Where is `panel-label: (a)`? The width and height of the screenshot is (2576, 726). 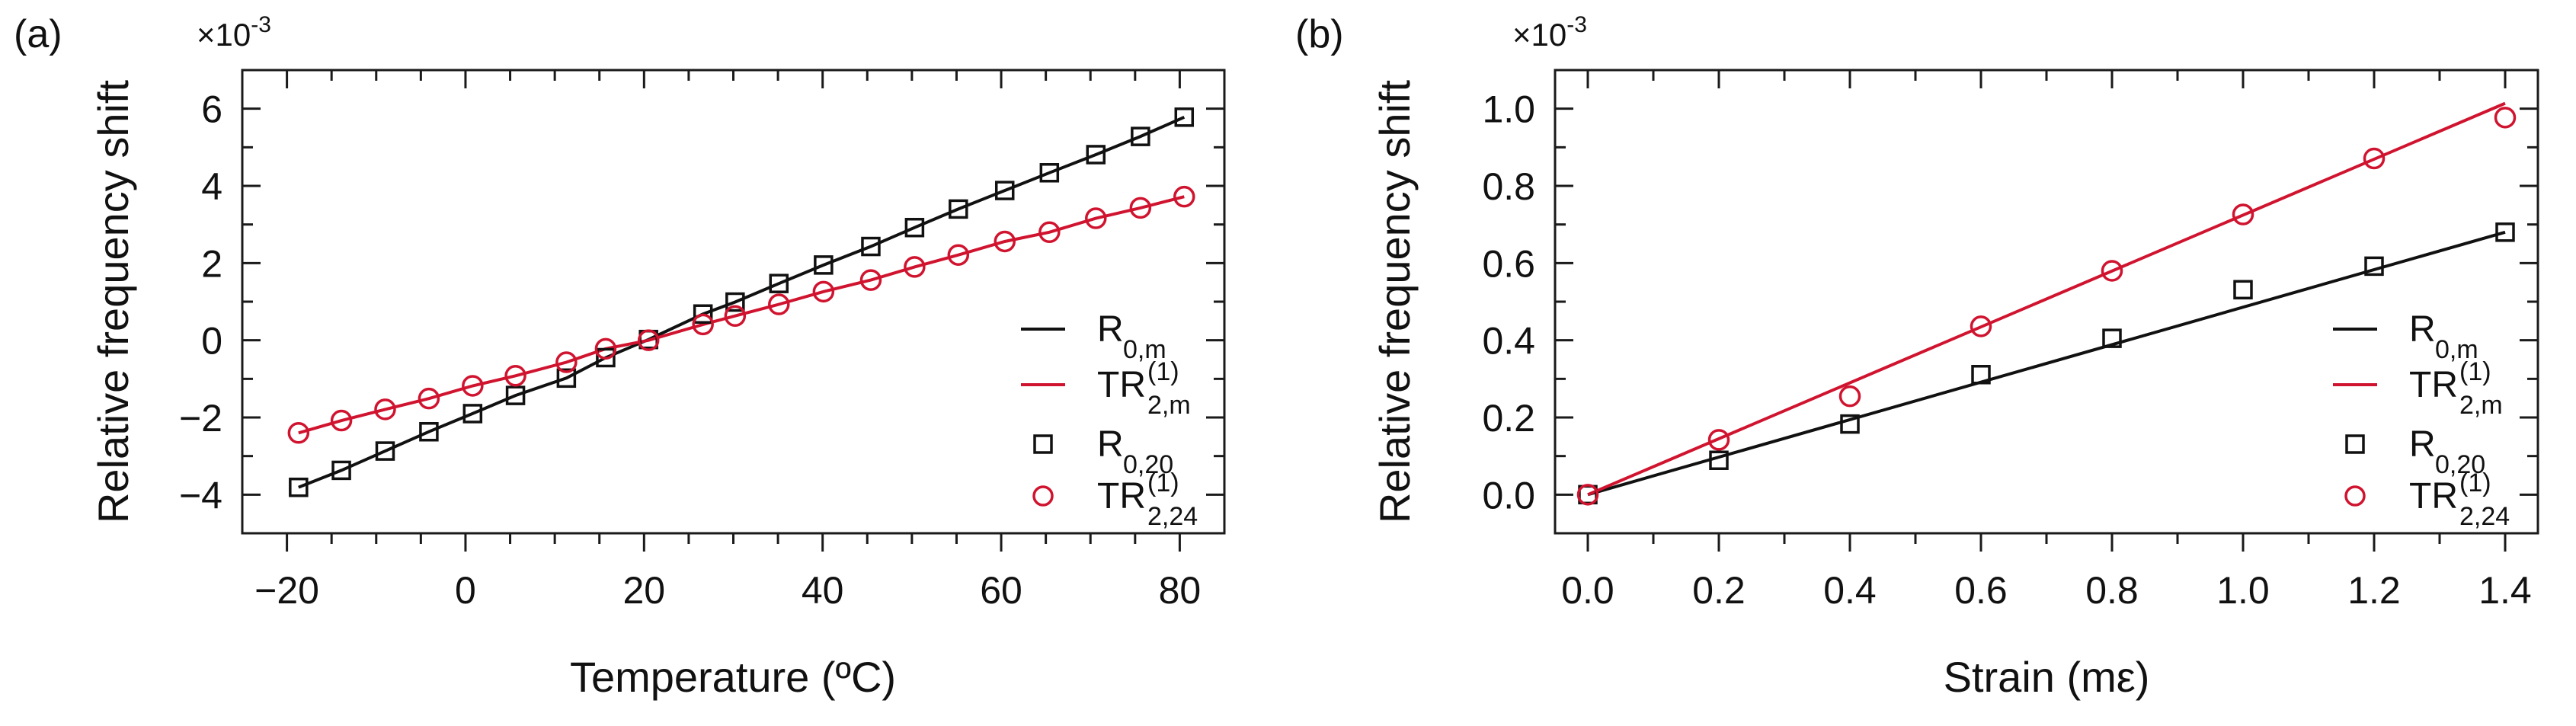 panel-label: (a) is located at coordinates (38, 34).